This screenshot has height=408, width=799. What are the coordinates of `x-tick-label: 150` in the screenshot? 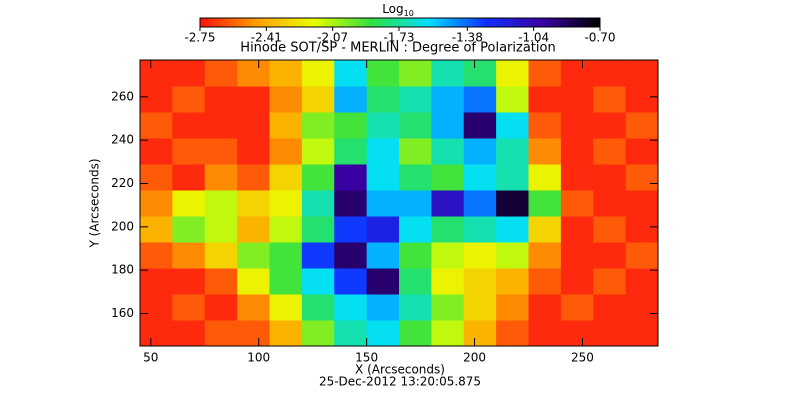 It's located at (366, 358).